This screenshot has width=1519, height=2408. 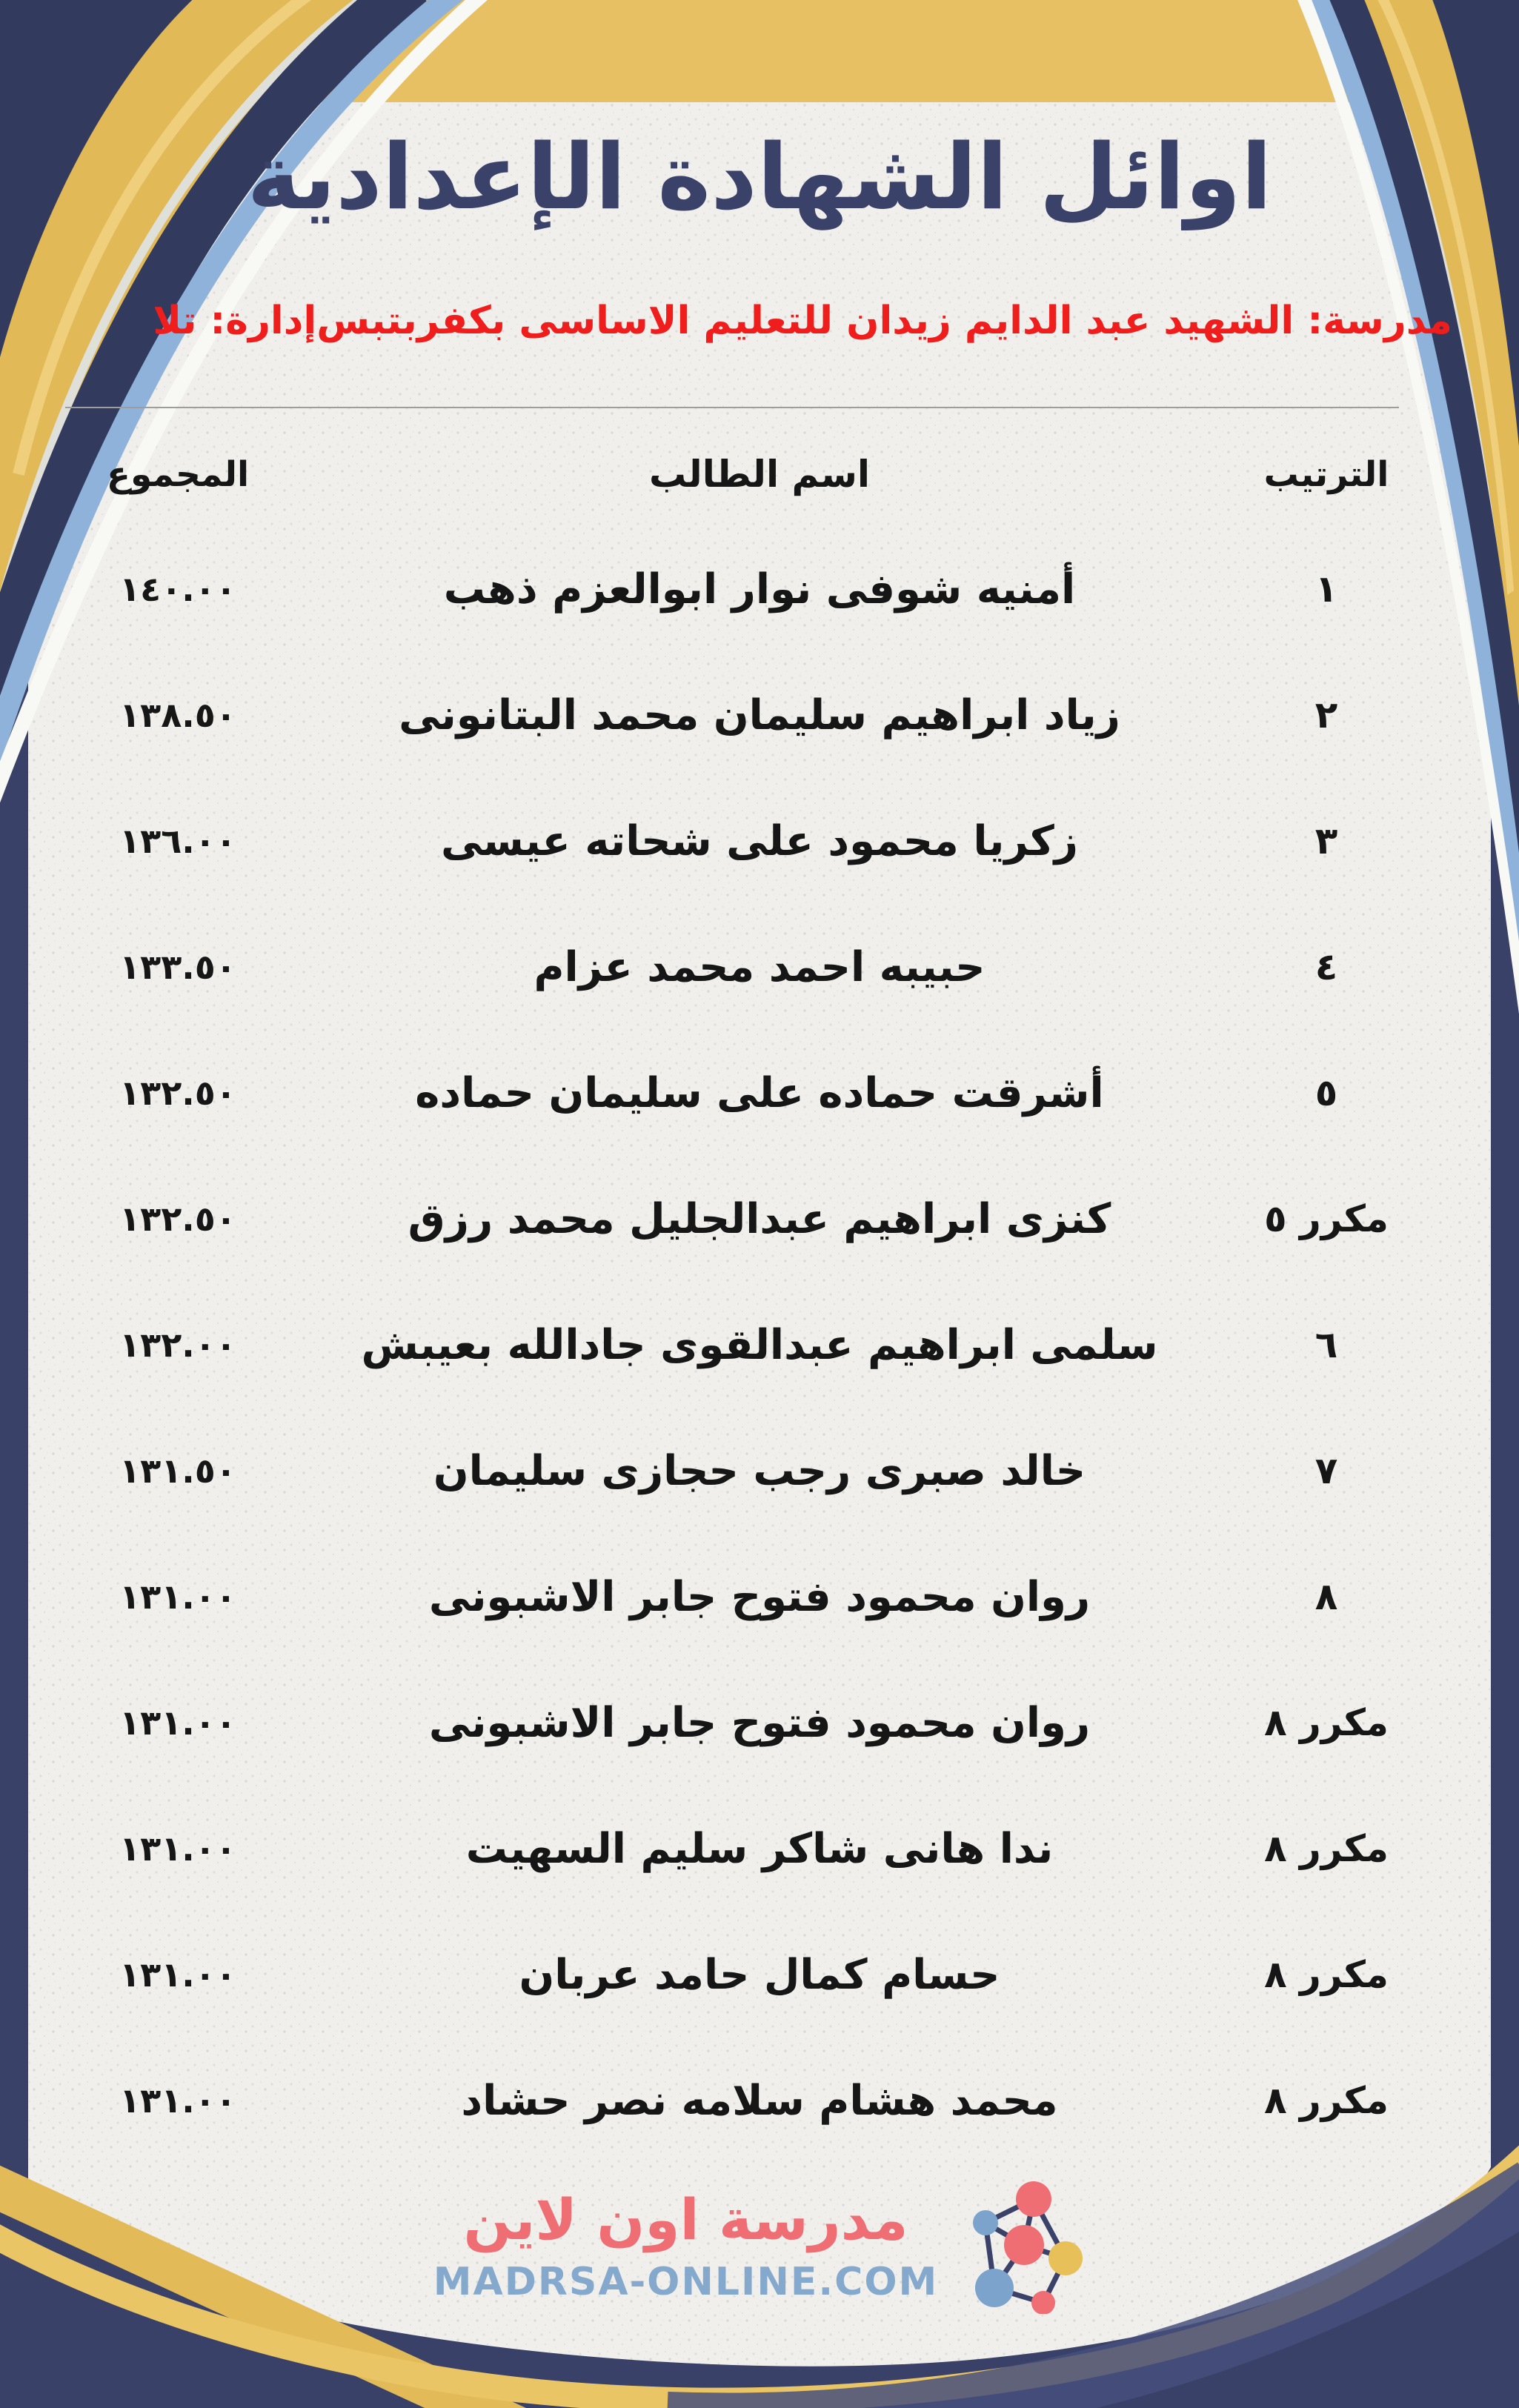 What do you see at coordinates (1326, 1344) in the screenshot?
I see `rank-cell: ٦` at bounding box center [1326, 1344].